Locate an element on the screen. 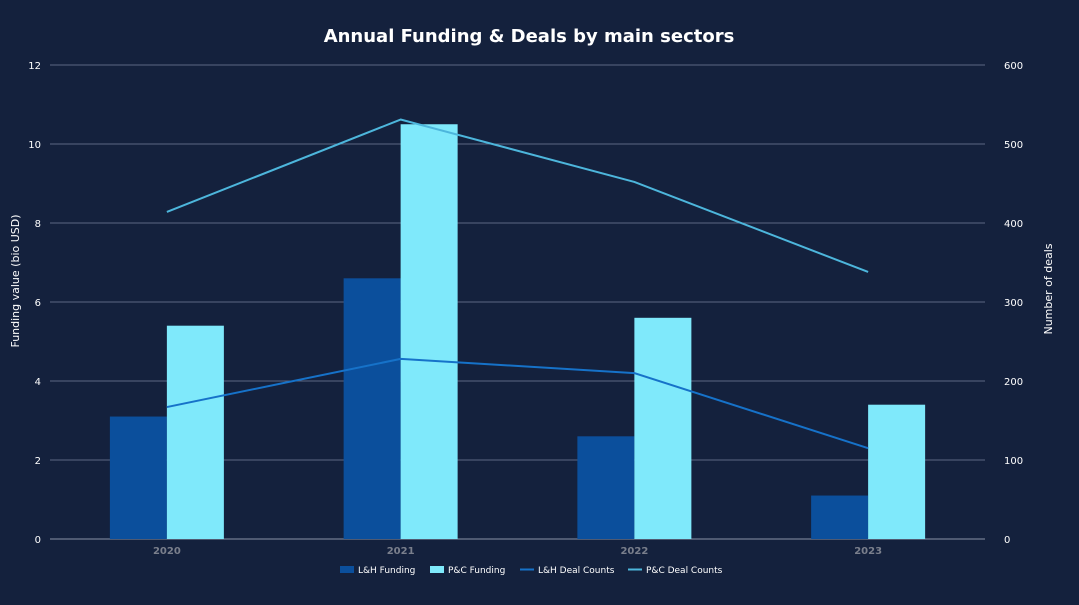 The height and width of the screenshot is (605, 1079). y-left-tick-label: 2 is located at coordinates (38, 461).